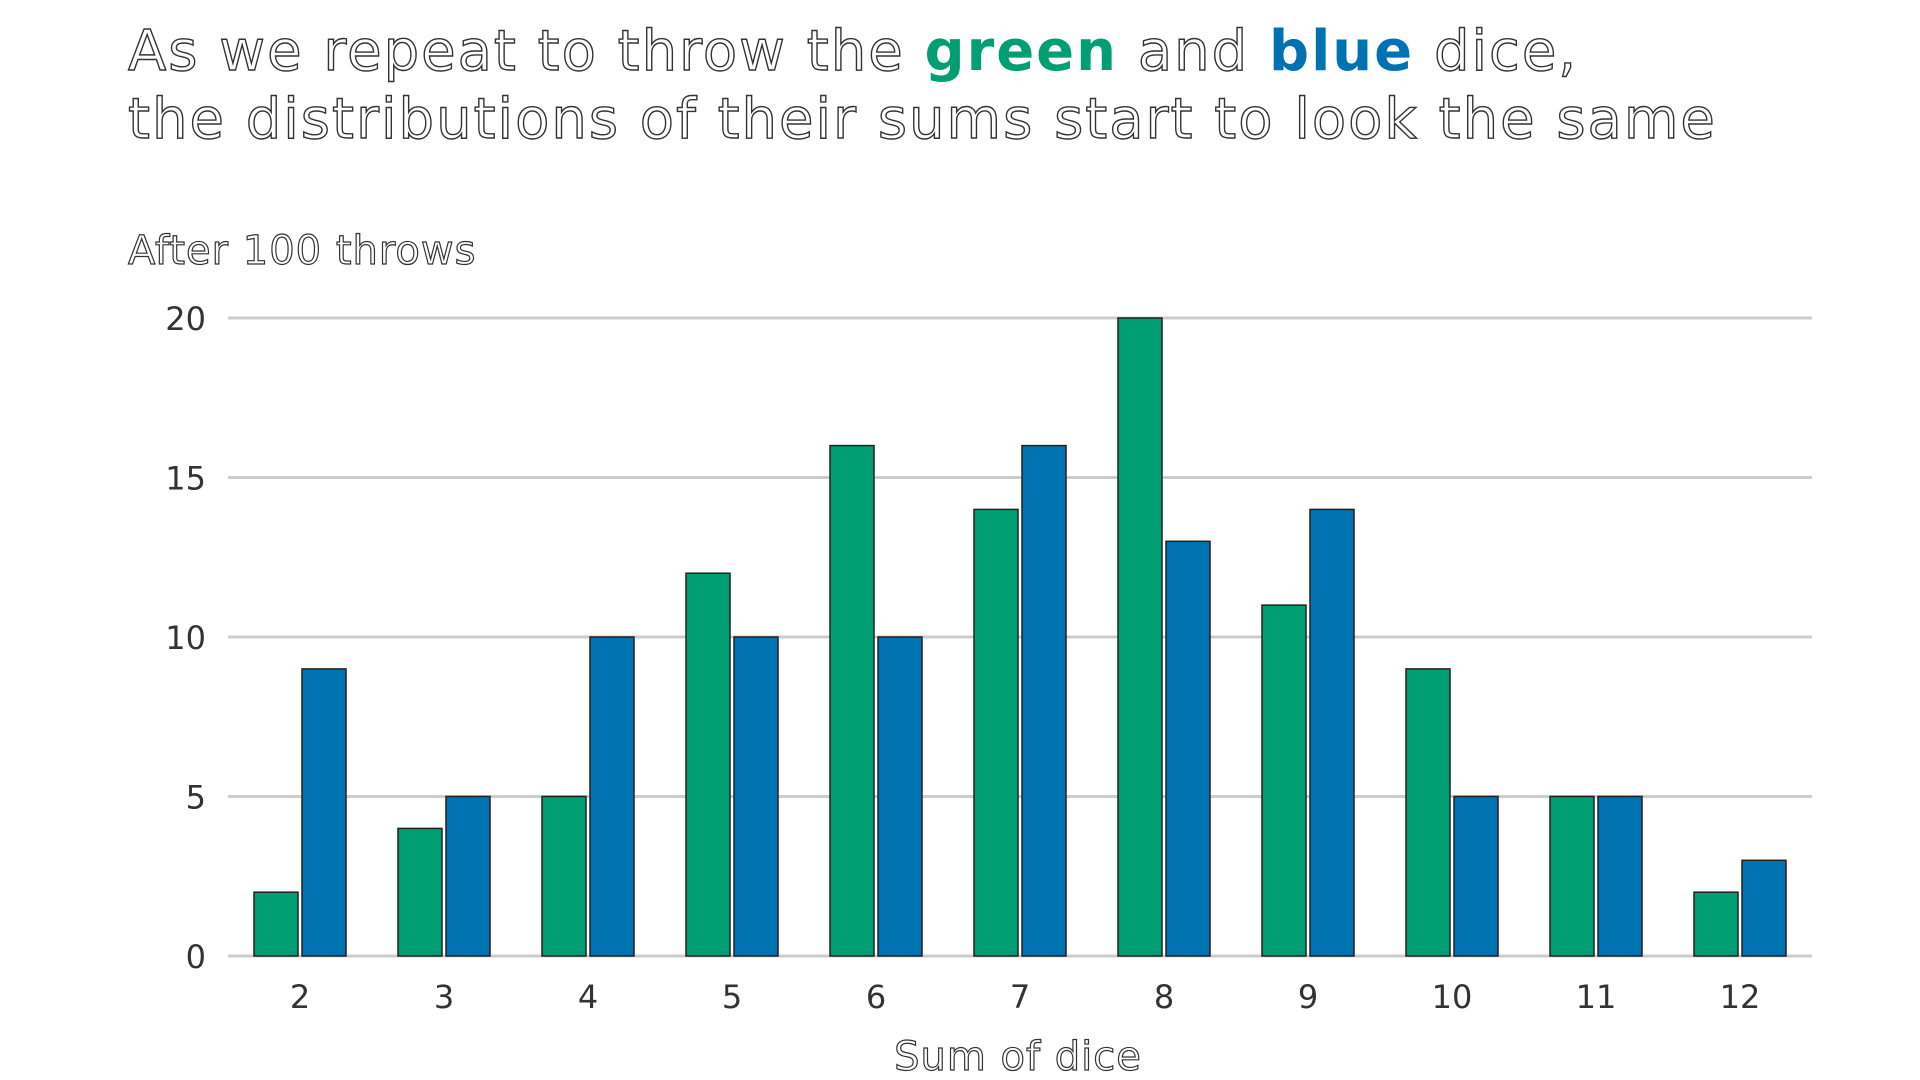  What do you see at coordinates (732, 997) in the screenshot?
I see `x-tick-label-5: 5` at bounding box center [732, 997].